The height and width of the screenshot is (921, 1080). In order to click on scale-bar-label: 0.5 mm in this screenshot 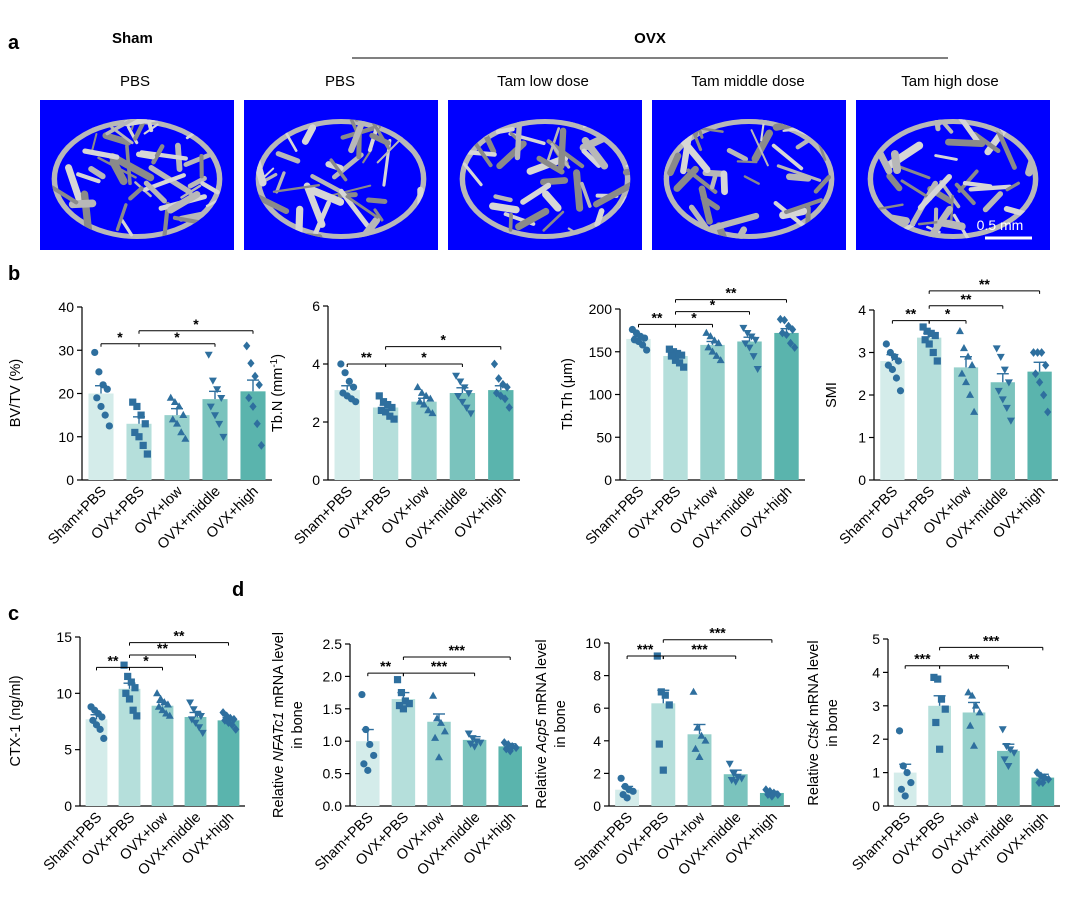, I will do `click(1000, 225)`.